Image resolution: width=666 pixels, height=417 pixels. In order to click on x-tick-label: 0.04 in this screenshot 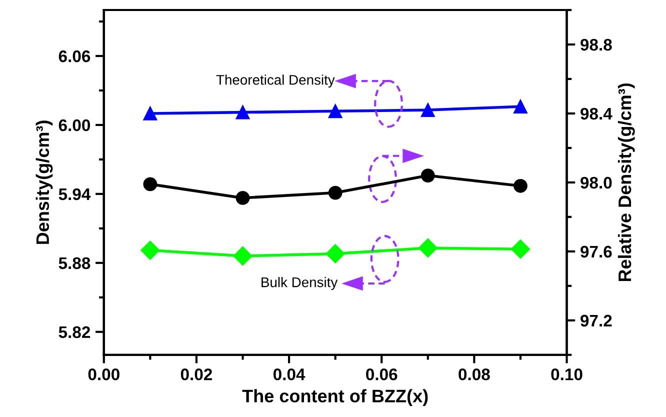, I will do `click(289, 374)`.